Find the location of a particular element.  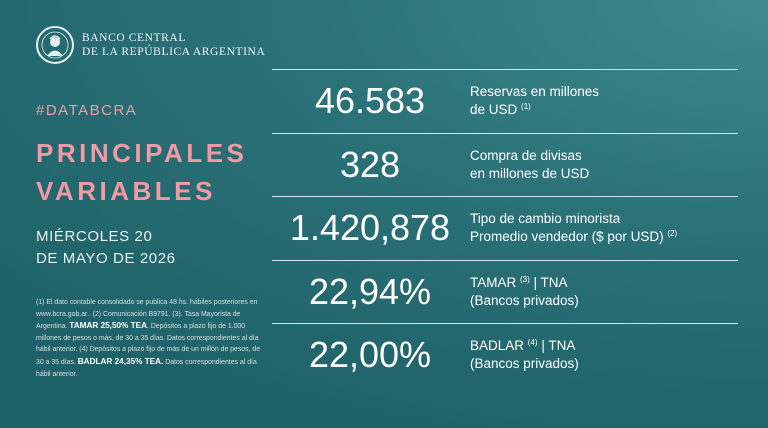

metric-row-reservas: 46.583 Reservas en millones de USD (1) is located at coordinates (505, 101).